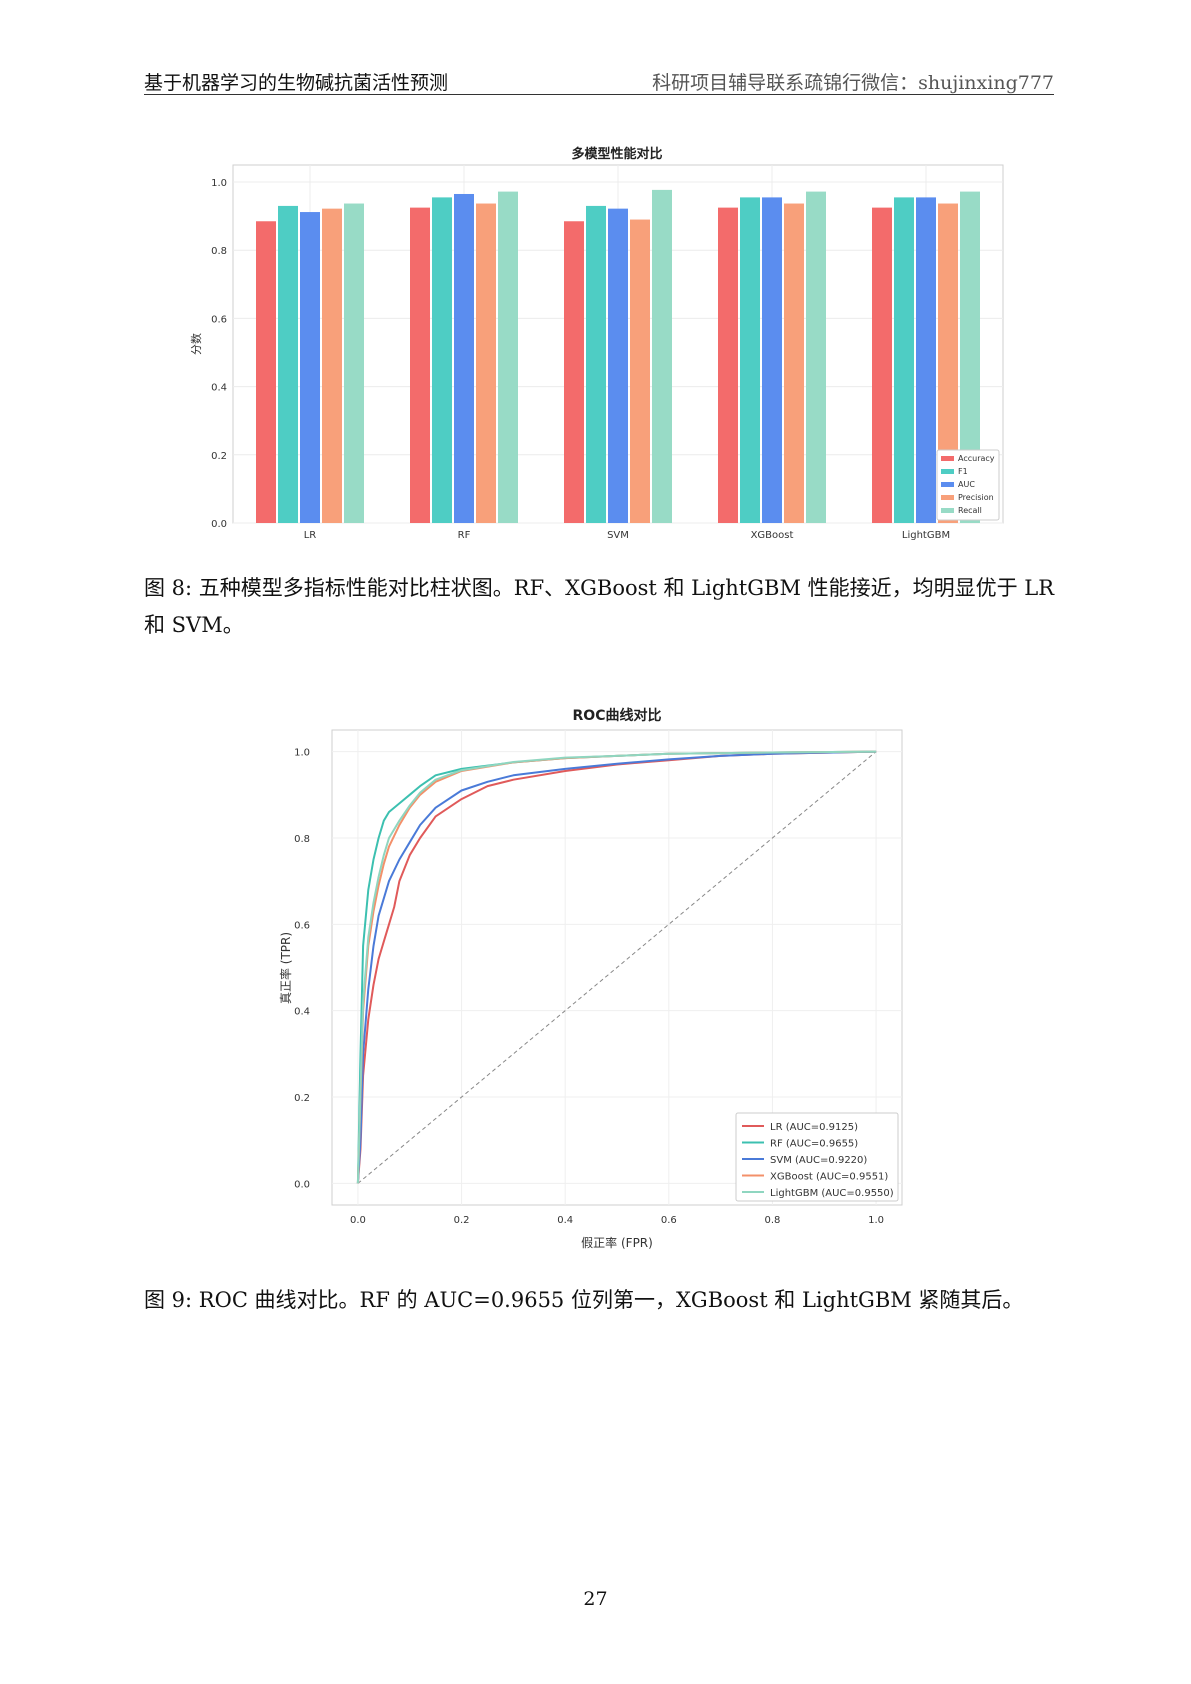 This screenshot has width=1191, height=1684. I want to click on bar-recall-lr, so click(354, 363).